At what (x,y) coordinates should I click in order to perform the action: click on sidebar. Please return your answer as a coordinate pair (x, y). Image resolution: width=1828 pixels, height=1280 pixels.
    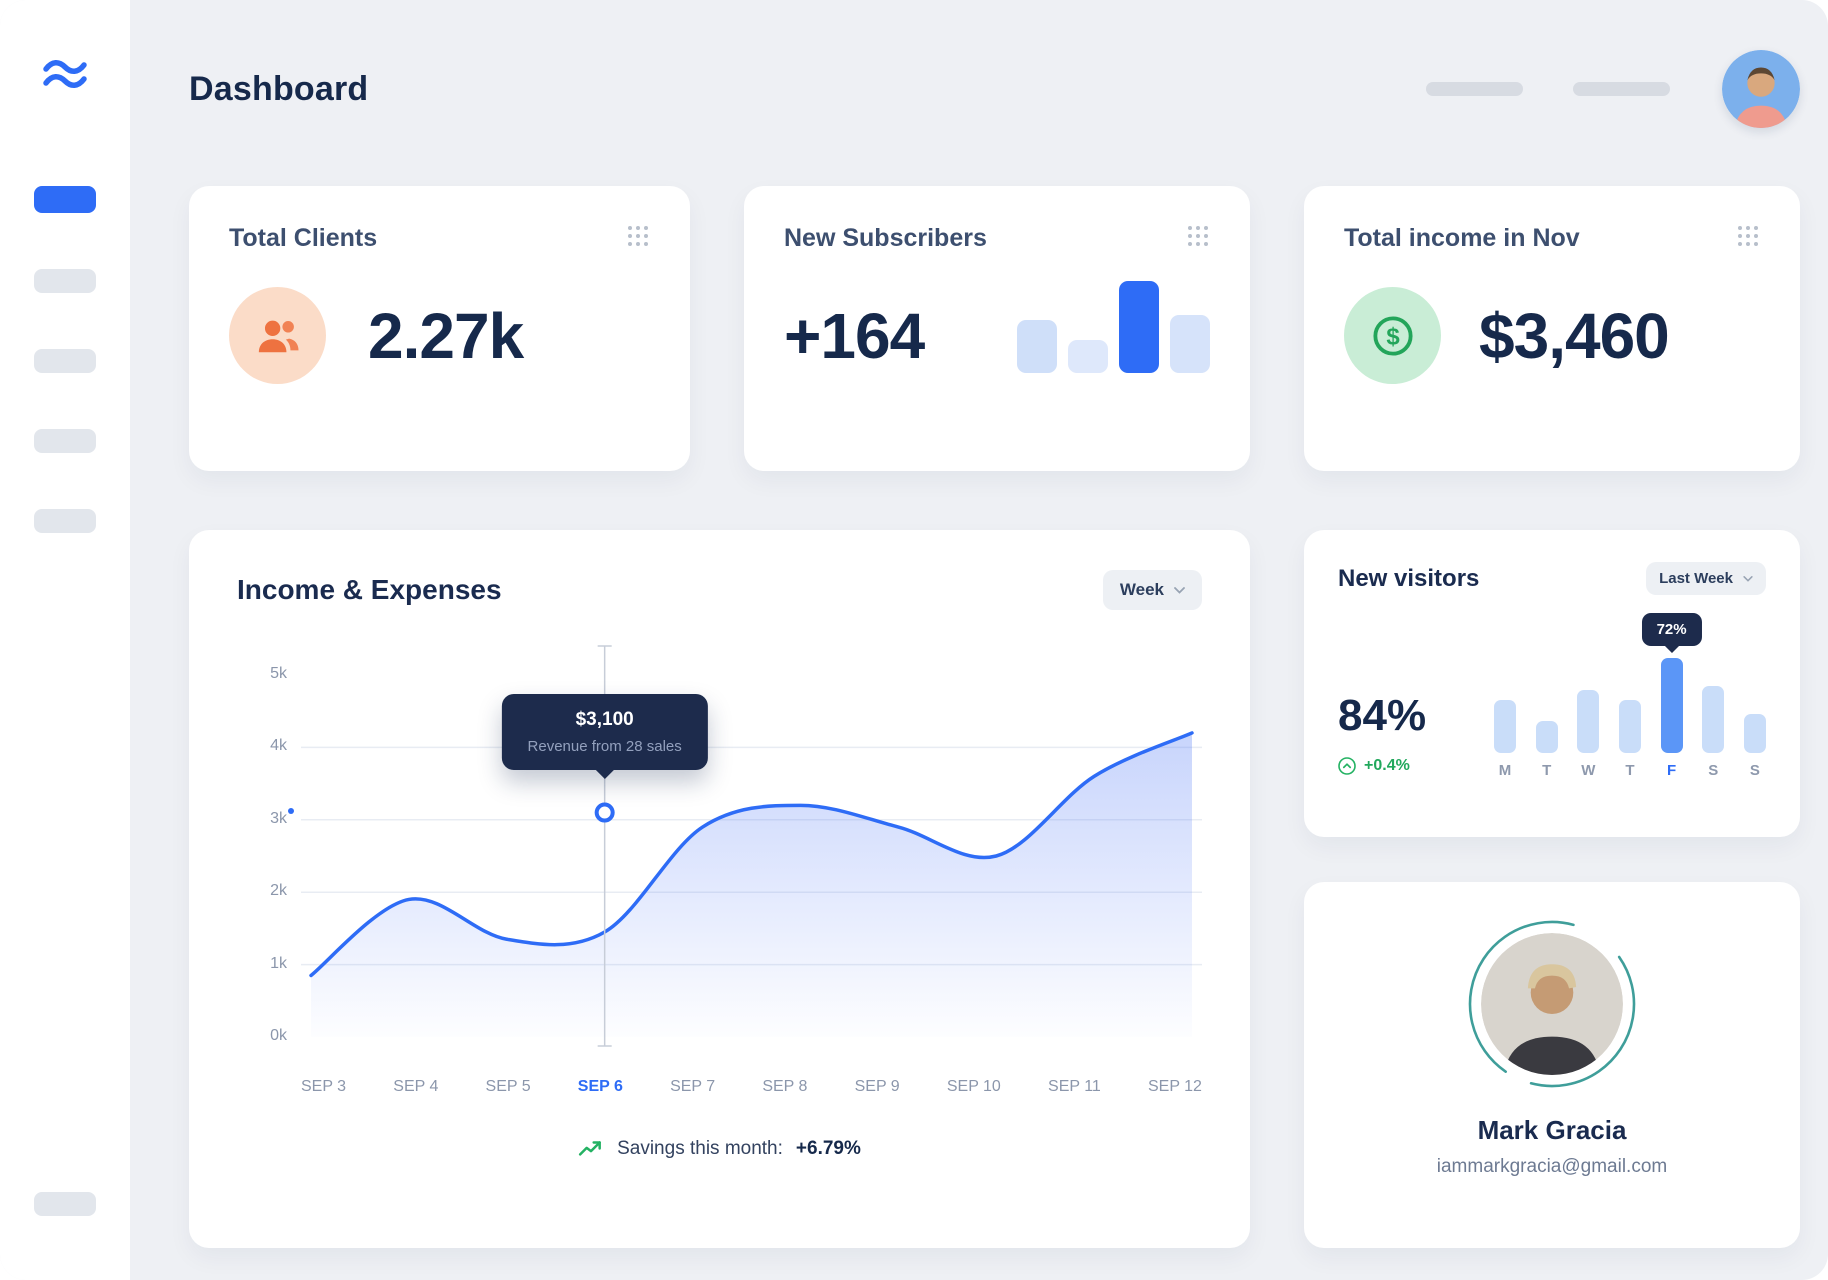
    Looking at the image, I should click on (65, 640).